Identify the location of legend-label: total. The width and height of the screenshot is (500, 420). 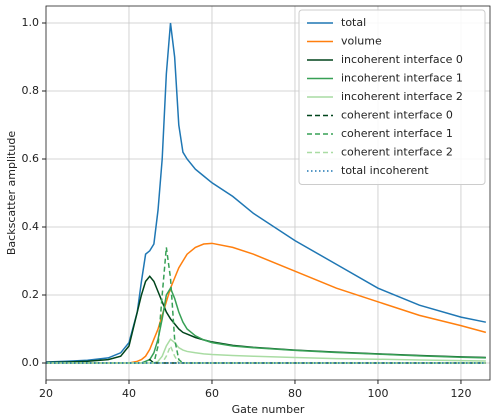
(353, 22).